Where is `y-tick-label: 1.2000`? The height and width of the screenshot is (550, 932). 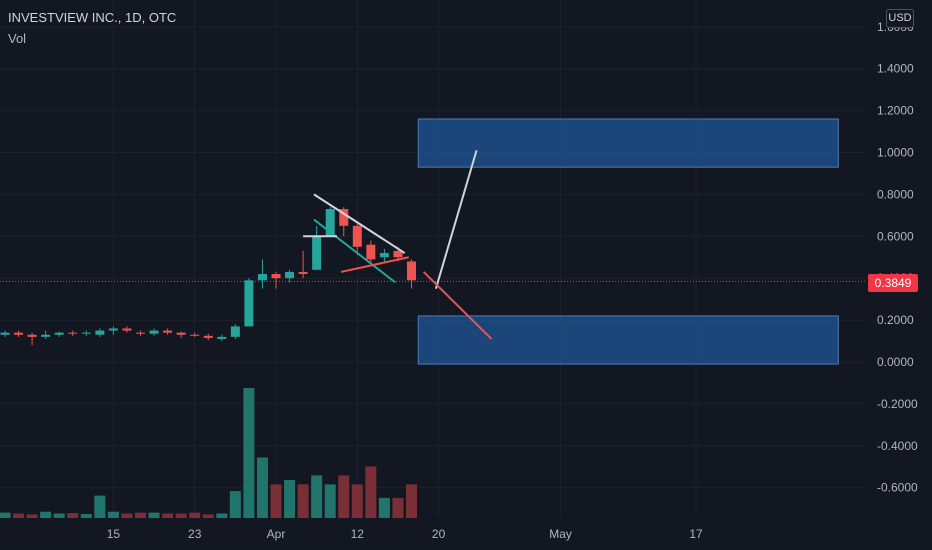
y-tick-label: 1.2000 is located at coordinates (895, 111).